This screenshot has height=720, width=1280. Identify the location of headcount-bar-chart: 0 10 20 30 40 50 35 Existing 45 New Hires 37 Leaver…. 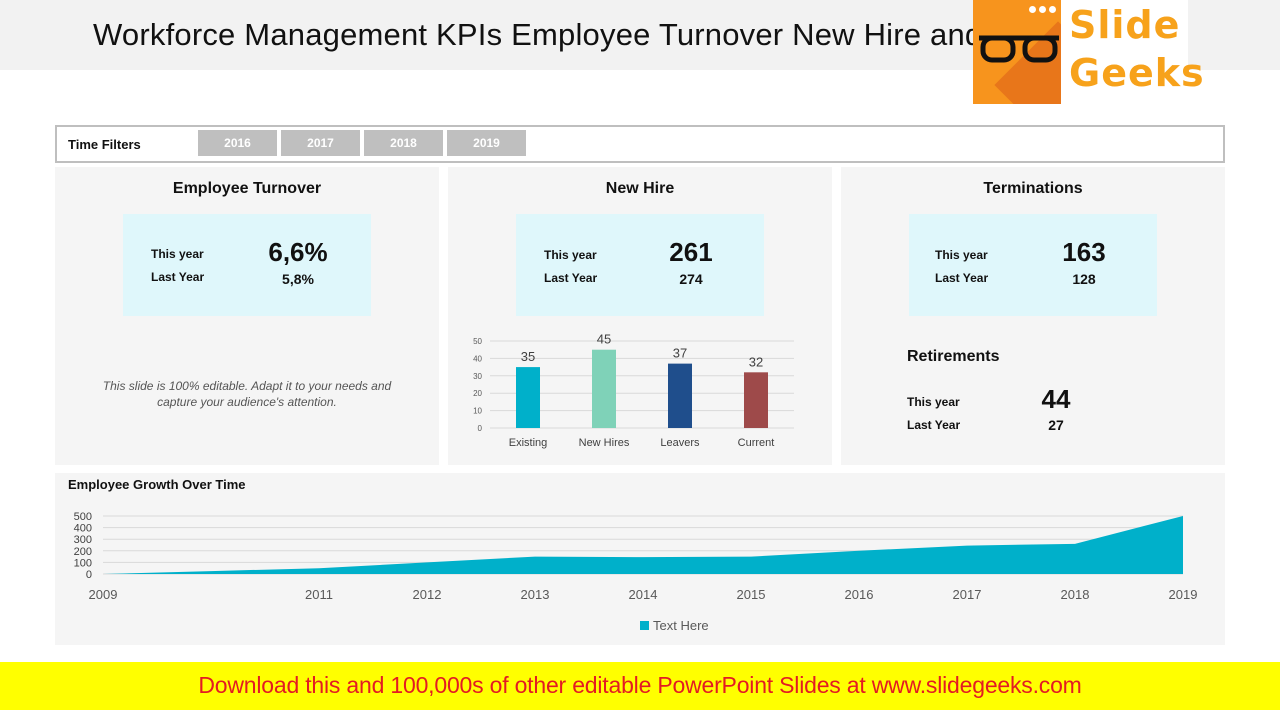
(633, 390).